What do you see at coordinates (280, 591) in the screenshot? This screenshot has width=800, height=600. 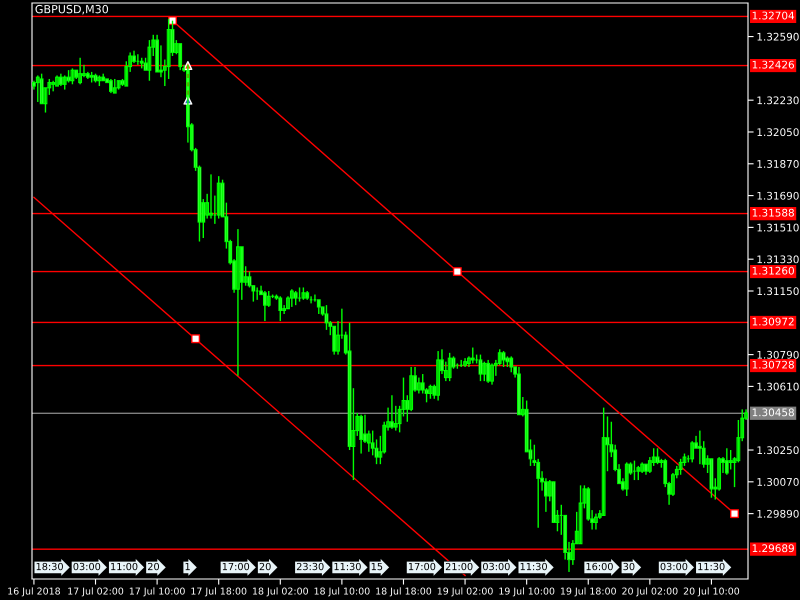 I see `x-tick-label: 18 Jul 02:00` at bounding box center [280, 591].